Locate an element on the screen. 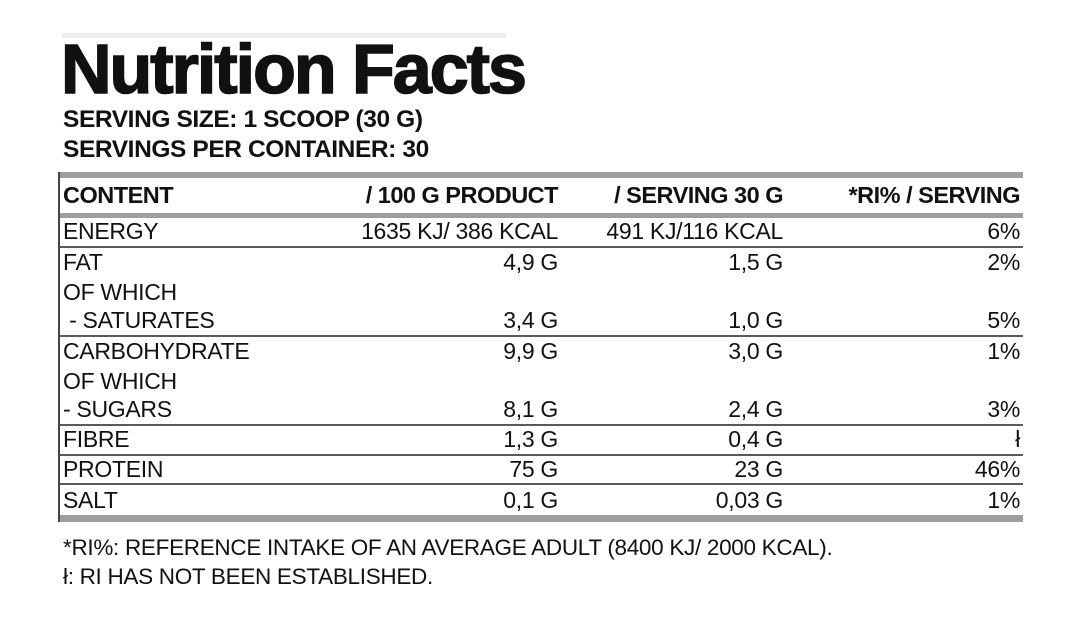 This screenshot has height=634, width=1090. cell-ri-percent: 46% is located at coordinates (997, 468).